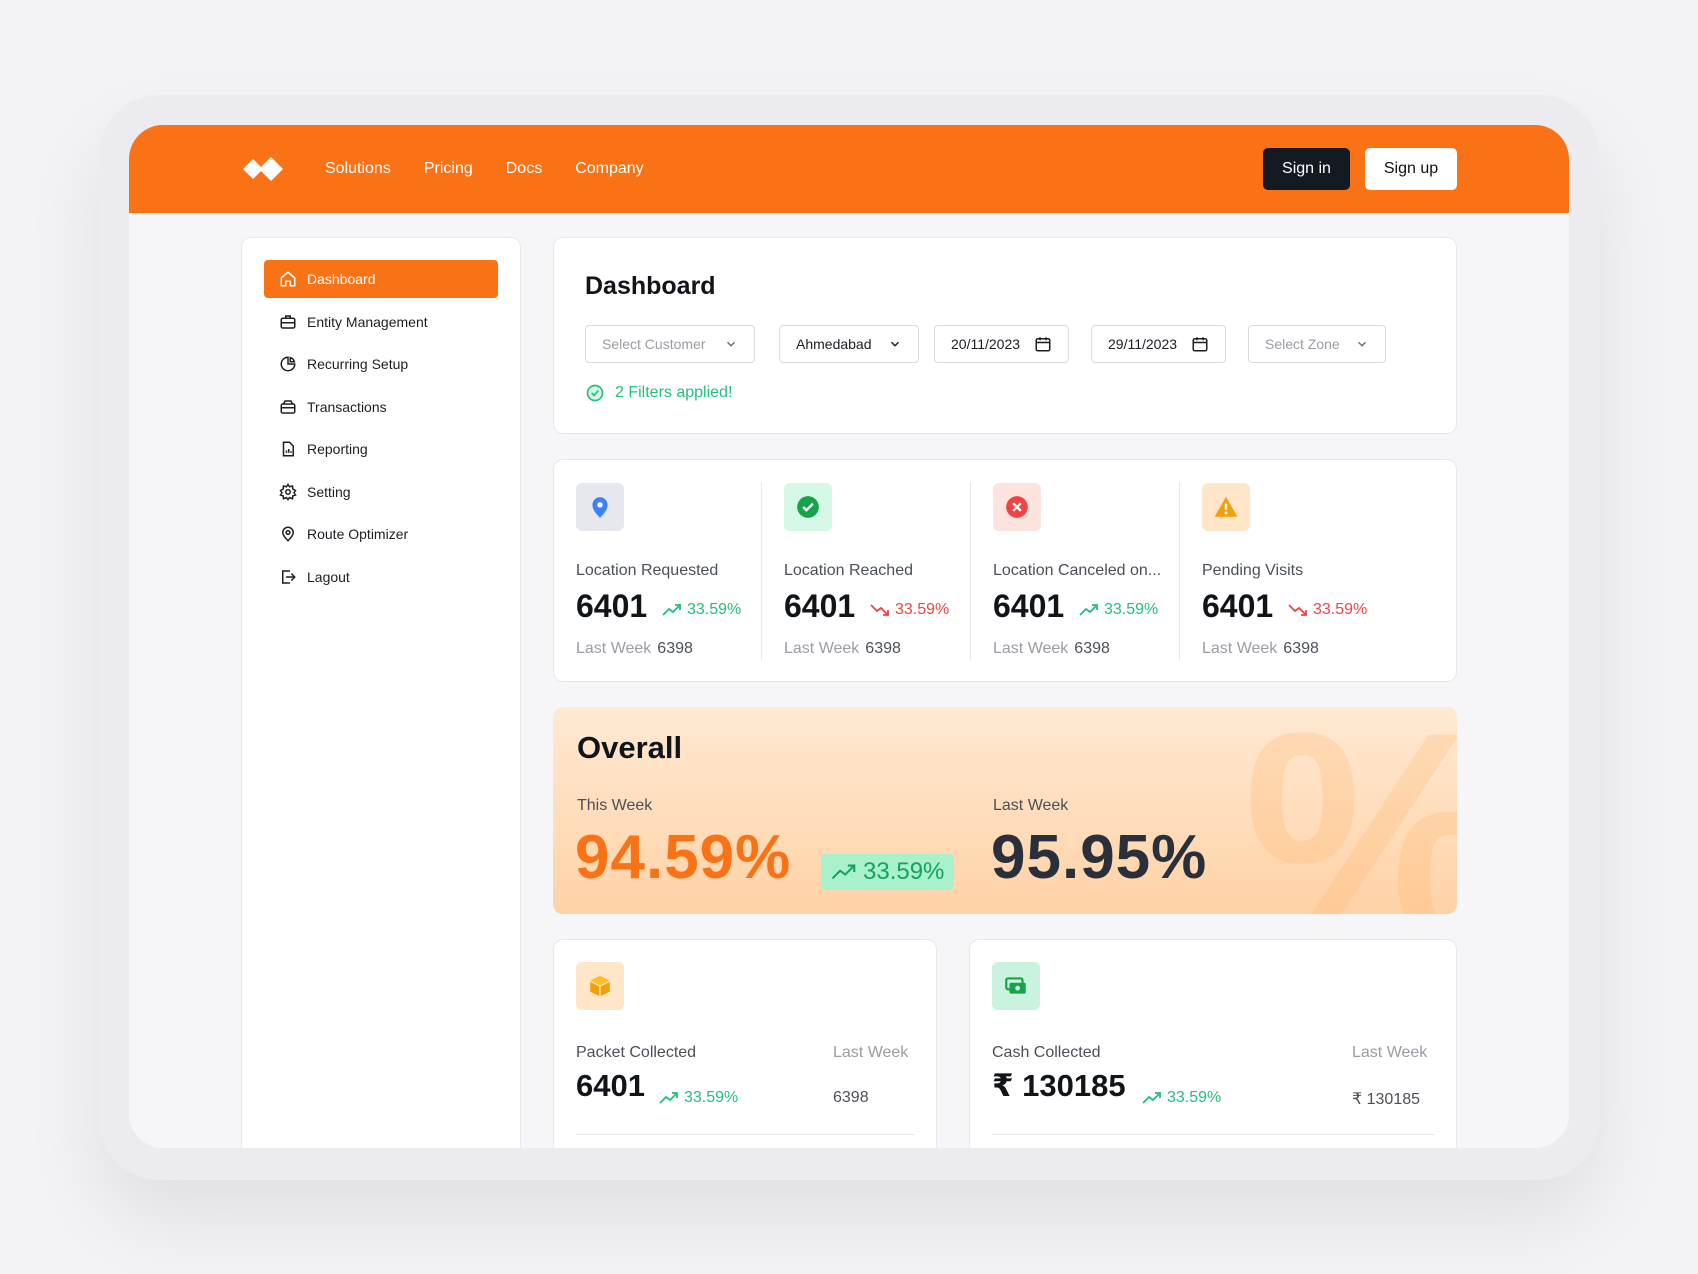 Image resolution: width=1698 pixels, height=1274 pixels. I want to click on cash-last-week-value: ₹ 130185, so click(1386, 1099).